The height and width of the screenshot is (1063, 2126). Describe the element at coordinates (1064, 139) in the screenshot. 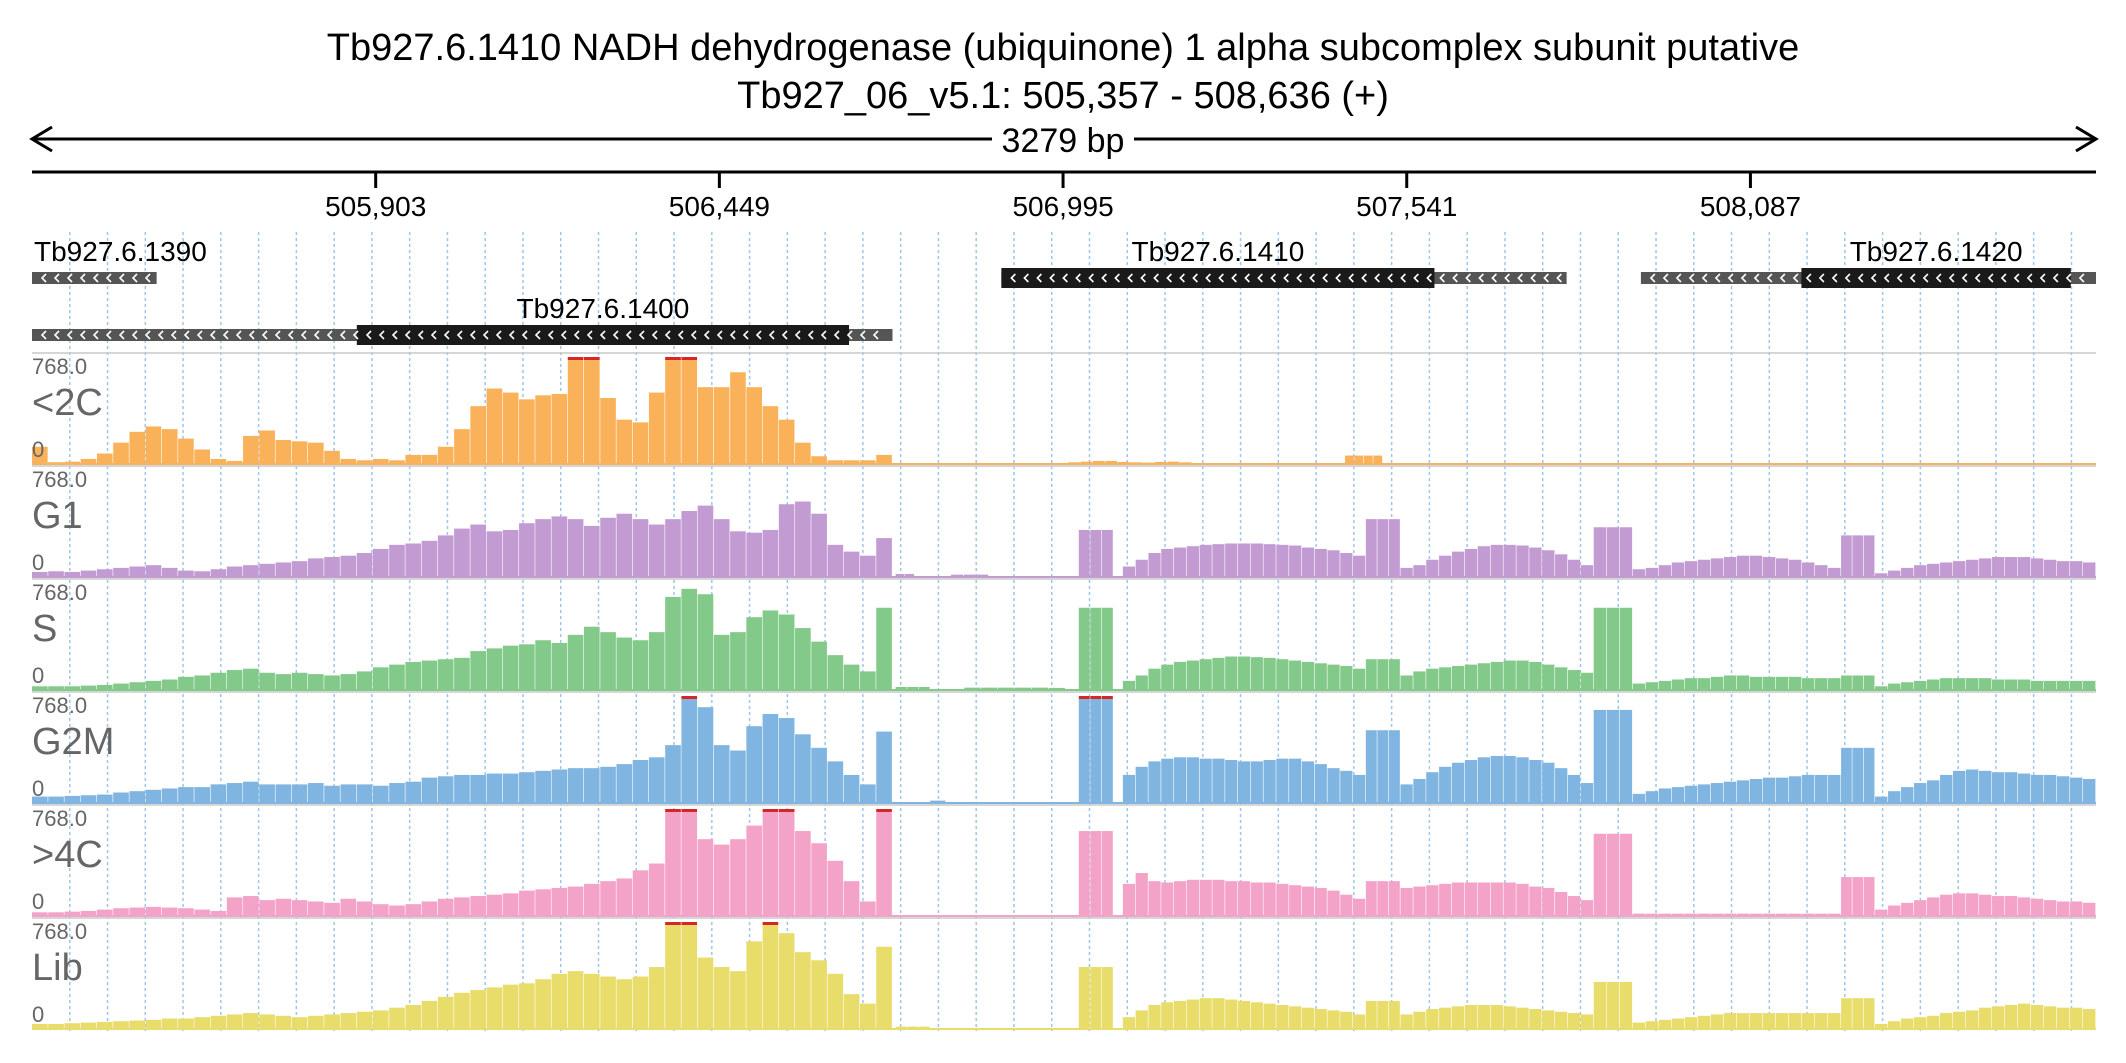

I see `span-indicator: 3279 bp` at that location.